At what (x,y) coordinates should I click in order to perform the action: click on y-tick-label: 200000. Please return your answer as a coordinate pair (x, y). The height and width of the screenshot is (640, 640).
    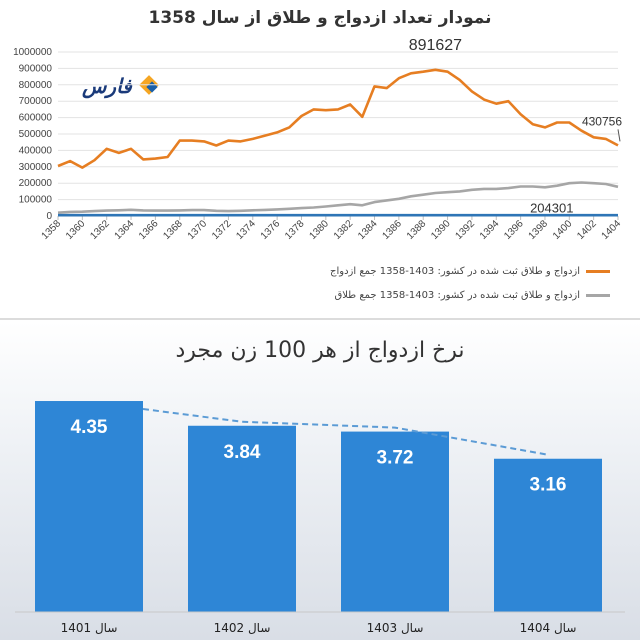
    Looking at the image, I should click on (36, 183).